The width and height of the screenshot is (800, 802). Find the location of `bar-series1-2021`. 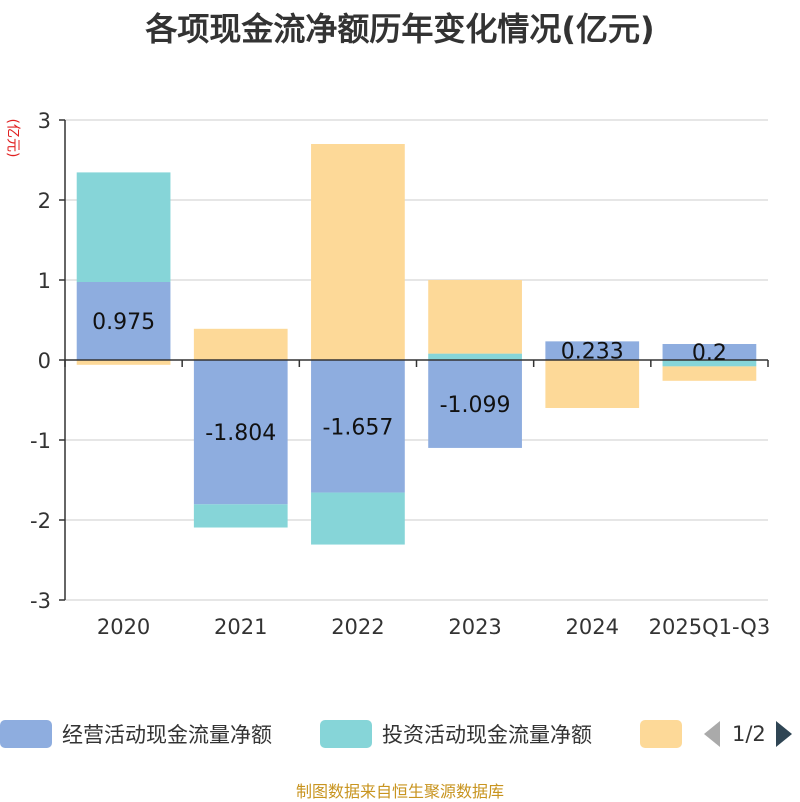

bar-series1-2021 is located at coordinates (240, 516).